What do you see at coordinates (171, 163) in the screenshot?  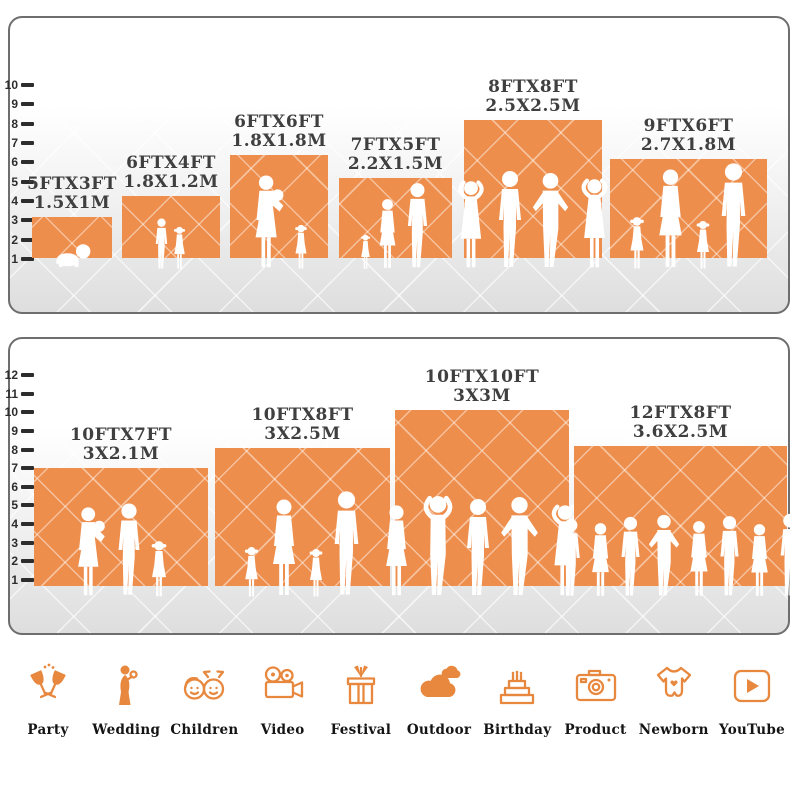 I see `backdrop-label-ft: 6FTX4FT` at bounding box center [171, 163].